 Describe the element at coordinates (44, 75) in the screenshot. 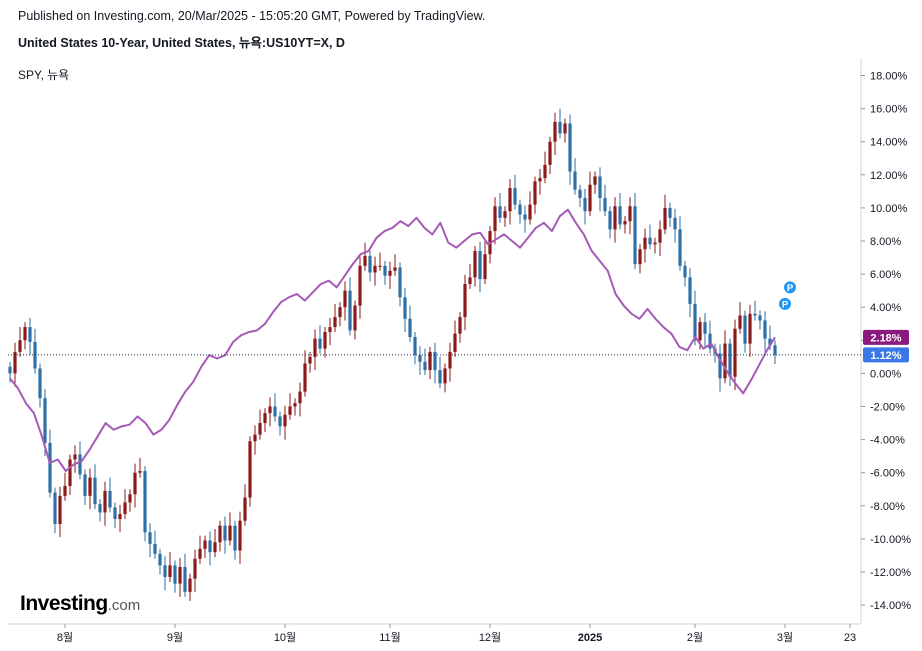

I see `compare-symbol-label: SPY, 뉴욕` at that location.